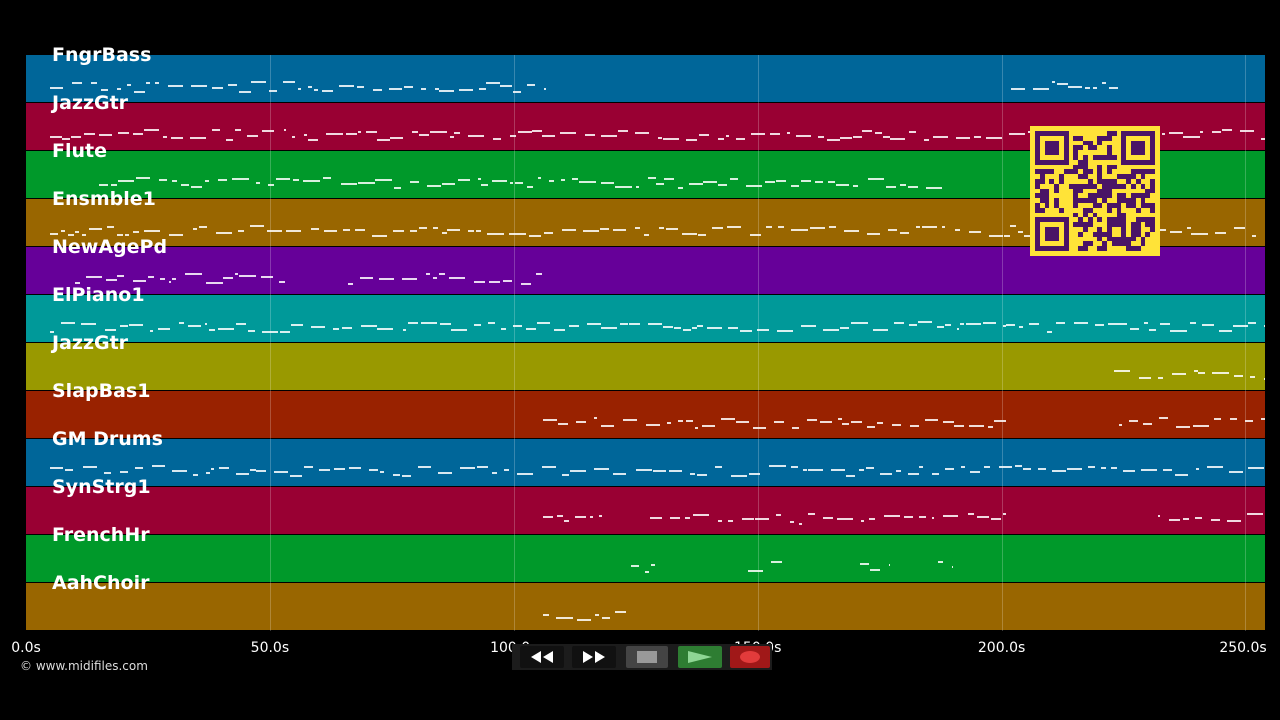 The width and height of the screenshot is (1280, 720). I want to click on track-lane: JazzGtr, so click(645, 361).